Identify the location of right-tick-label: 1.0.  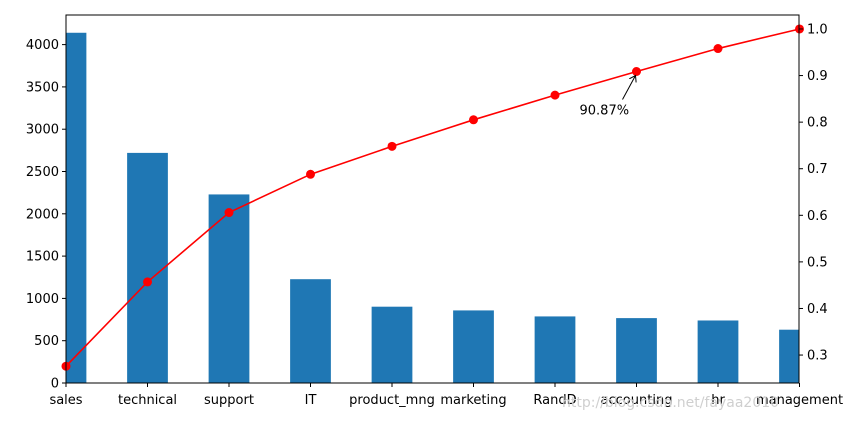
(817, 29).